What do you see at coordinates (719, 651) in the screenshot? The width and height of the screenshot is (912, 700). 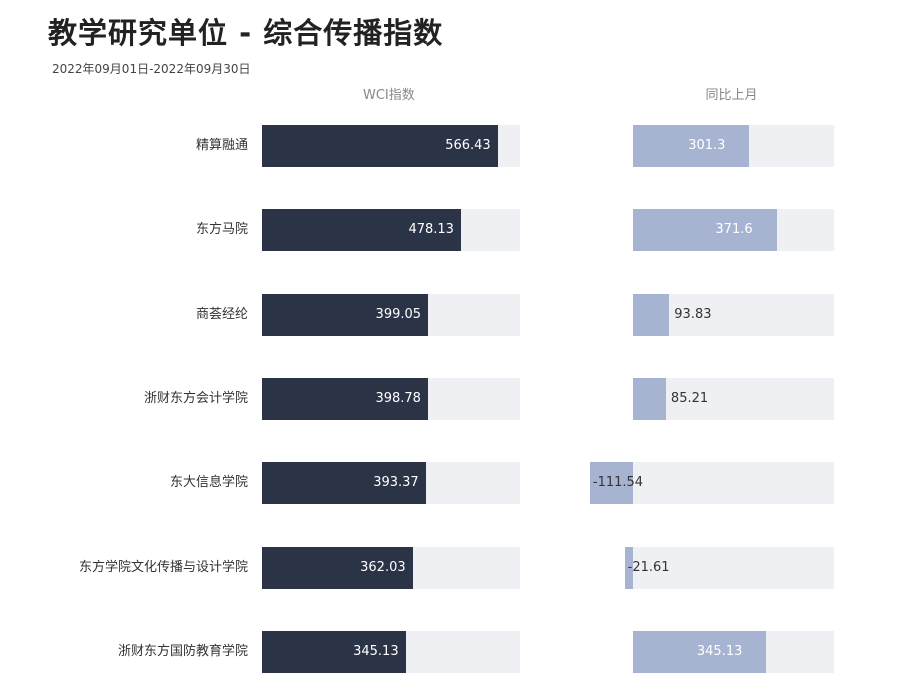 I see `yoy-value-label: 345.13` at bounding box center [719, 651].